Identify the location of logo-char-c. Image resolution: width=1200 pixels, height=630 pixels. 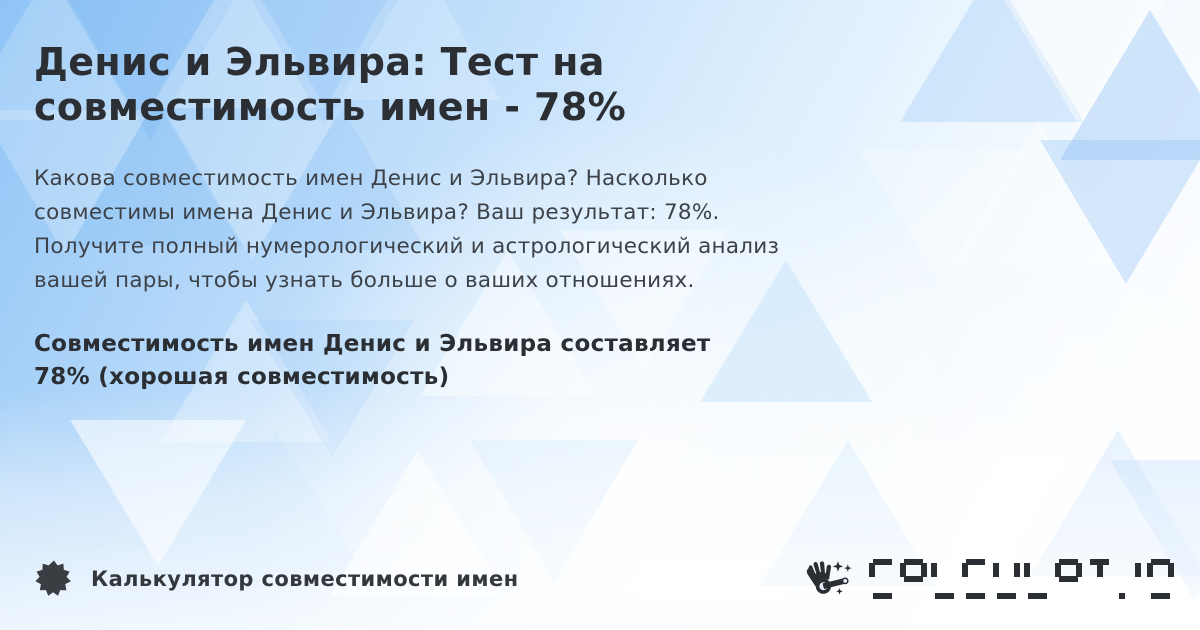
(882, 579).